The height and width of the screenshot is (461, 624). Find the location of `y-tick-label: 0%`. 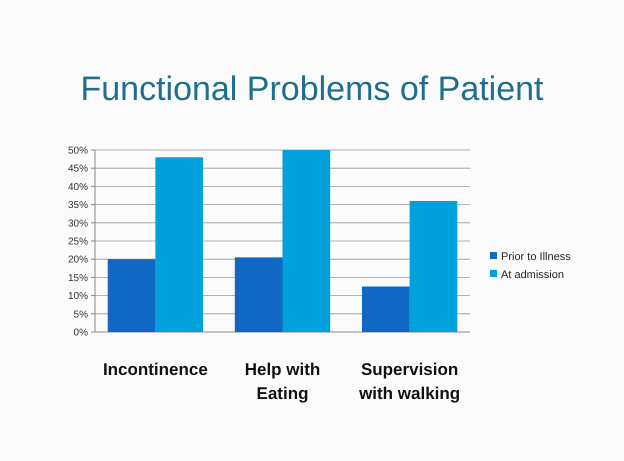

y-tick-label: 0% is located at coordinates (81, 333).